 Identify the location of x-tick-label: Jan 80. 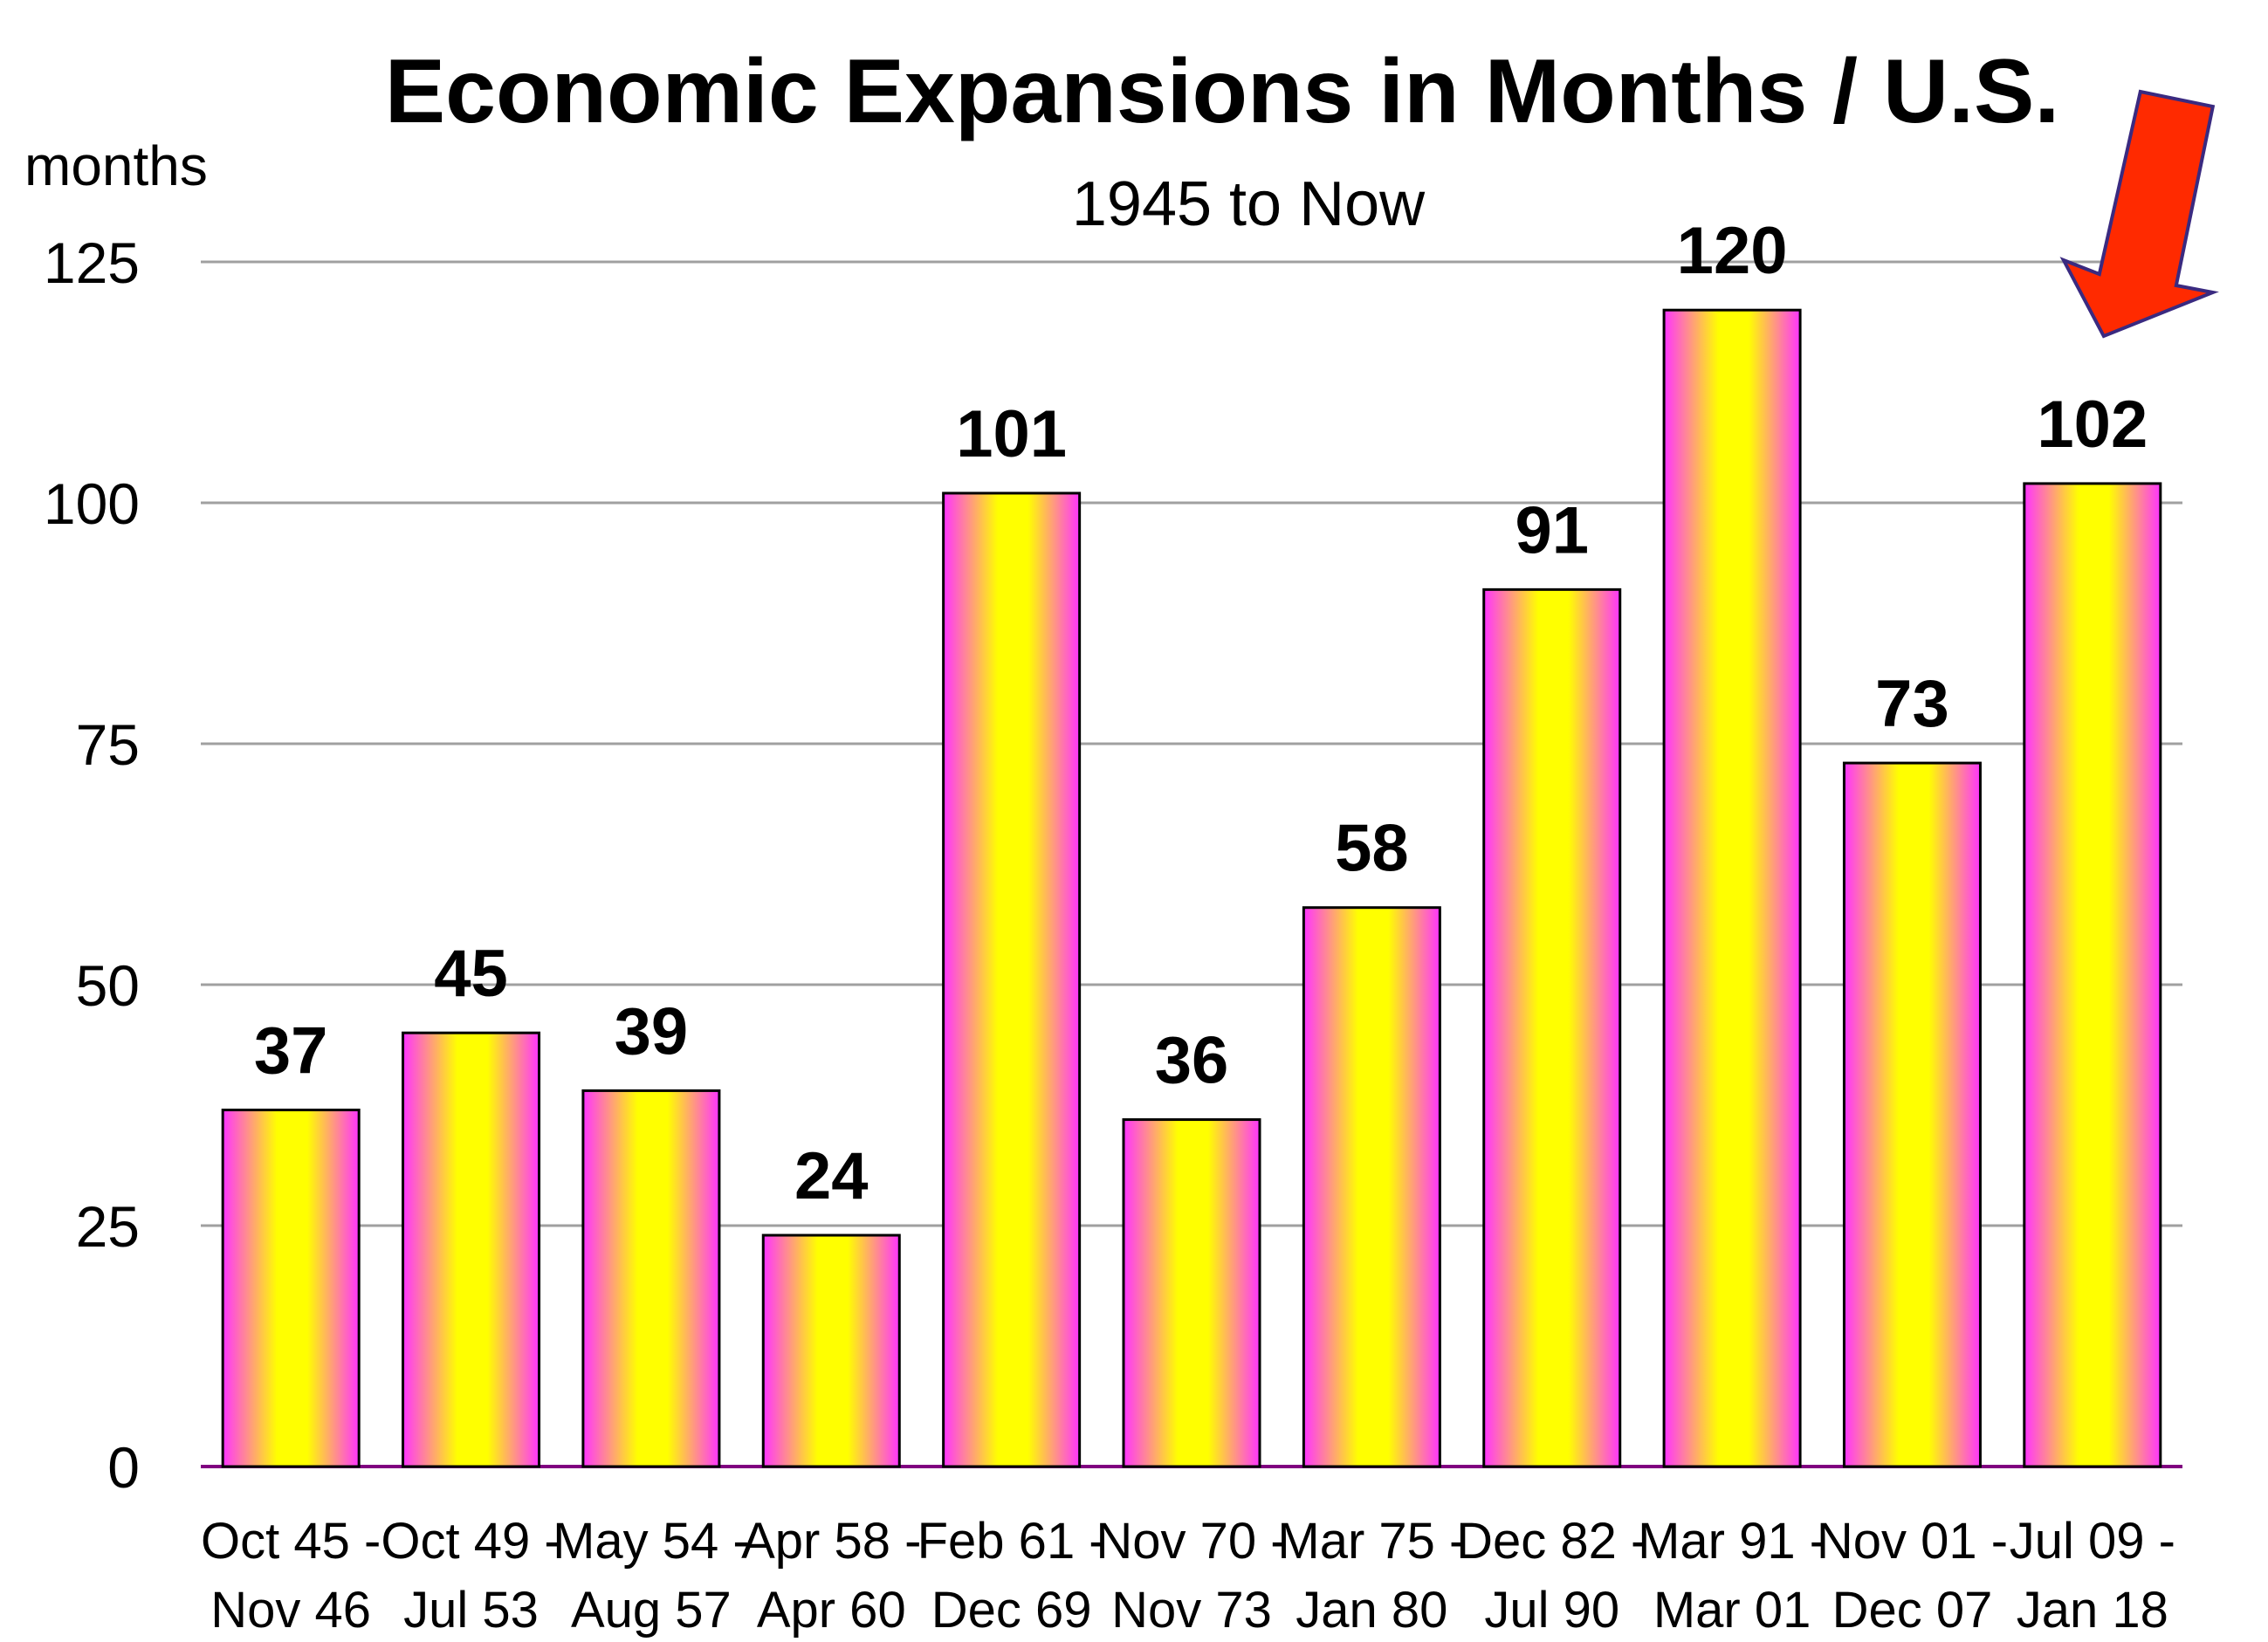
(1371, 1611).